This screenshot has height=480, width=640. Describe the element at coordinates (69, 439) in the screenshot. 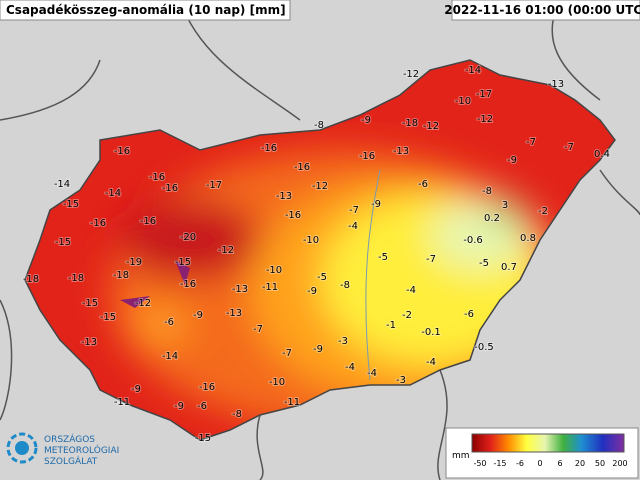

I see `logo-line: ORSZÁGOS` at that location.